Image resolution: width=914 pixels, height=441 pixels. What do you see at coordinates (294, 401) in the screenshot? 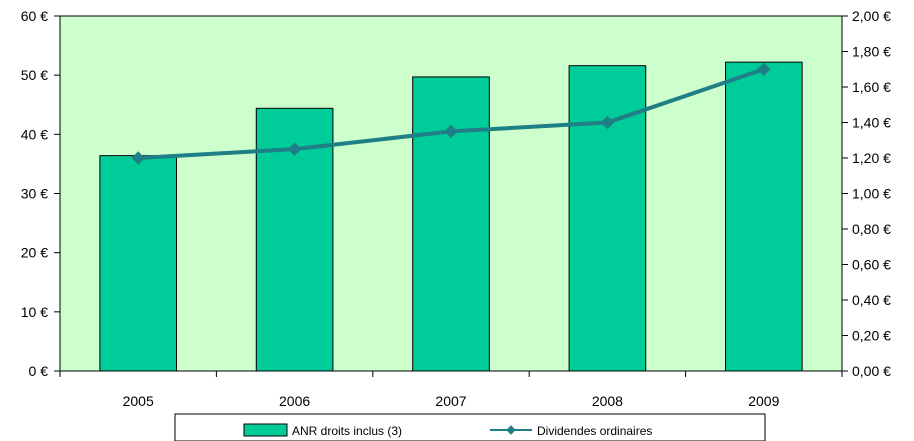
I see `x-axis-label-2006: 2006` at bounding box center [294, 401].